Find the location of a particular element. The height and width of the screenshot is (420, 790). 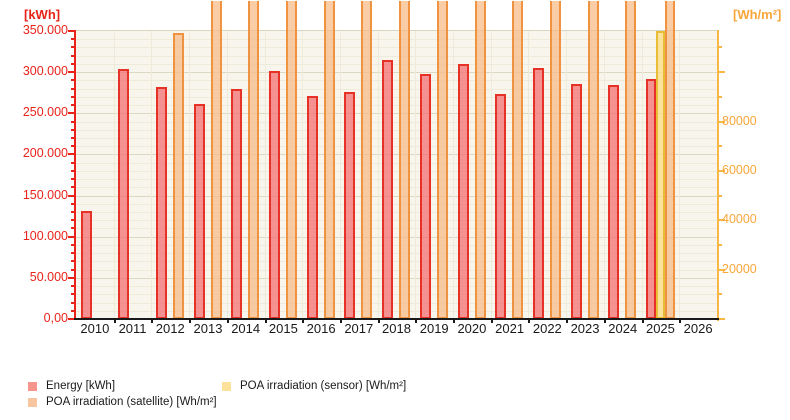

bar-energy-2022 is located at coordinates (538, 193).